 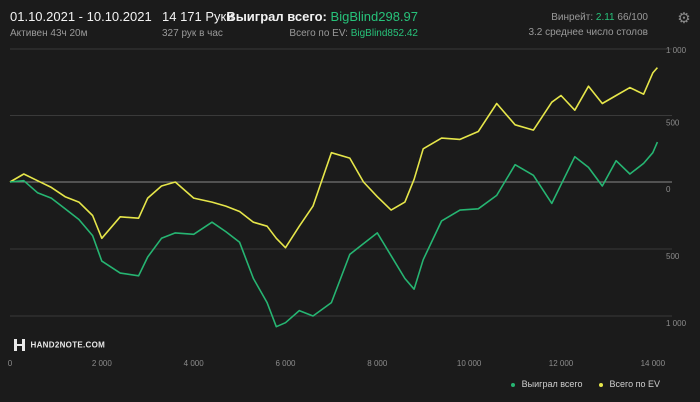 What do you see at coordinates (81, 16) in the screenshot?
I see `date-range: 01.10.2021 - 10.10.2021` at bounding box center [81, 16].